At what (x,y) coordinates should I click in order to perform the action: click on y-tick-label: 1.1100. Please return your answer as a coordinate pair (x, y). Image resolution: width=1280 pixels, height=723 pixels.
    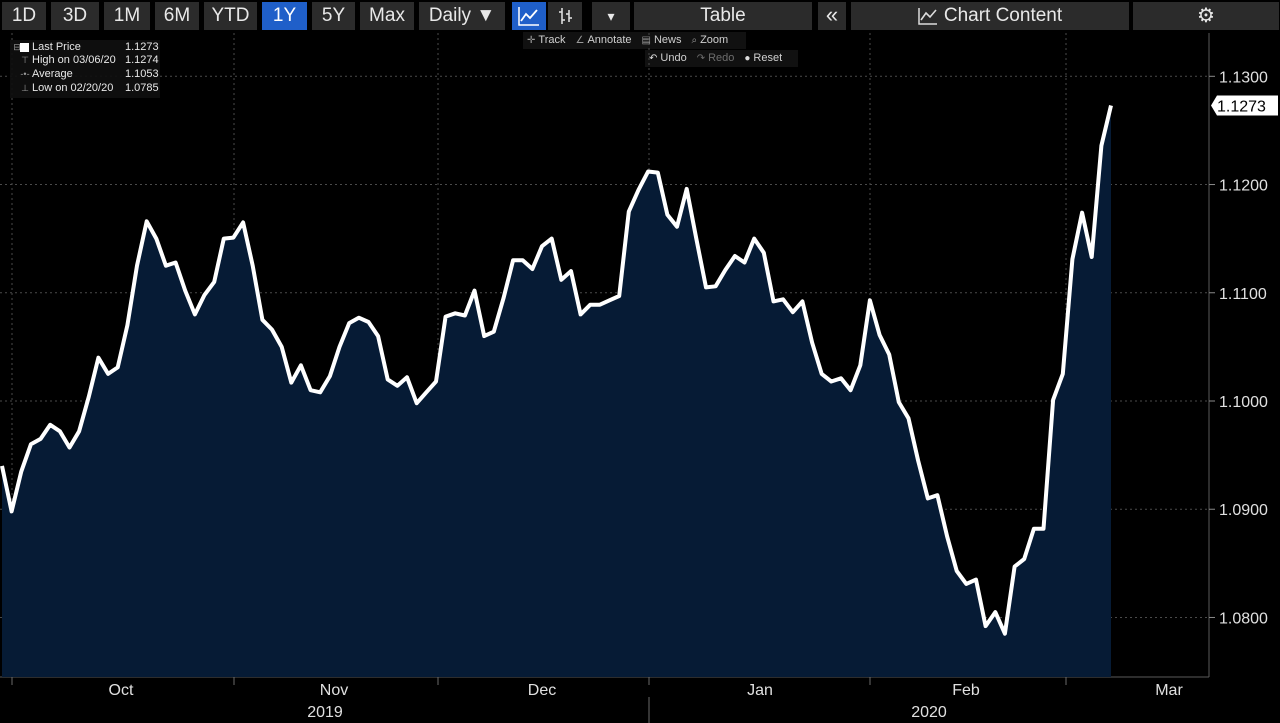
    Looking at the image, I should click on (1243, 294).